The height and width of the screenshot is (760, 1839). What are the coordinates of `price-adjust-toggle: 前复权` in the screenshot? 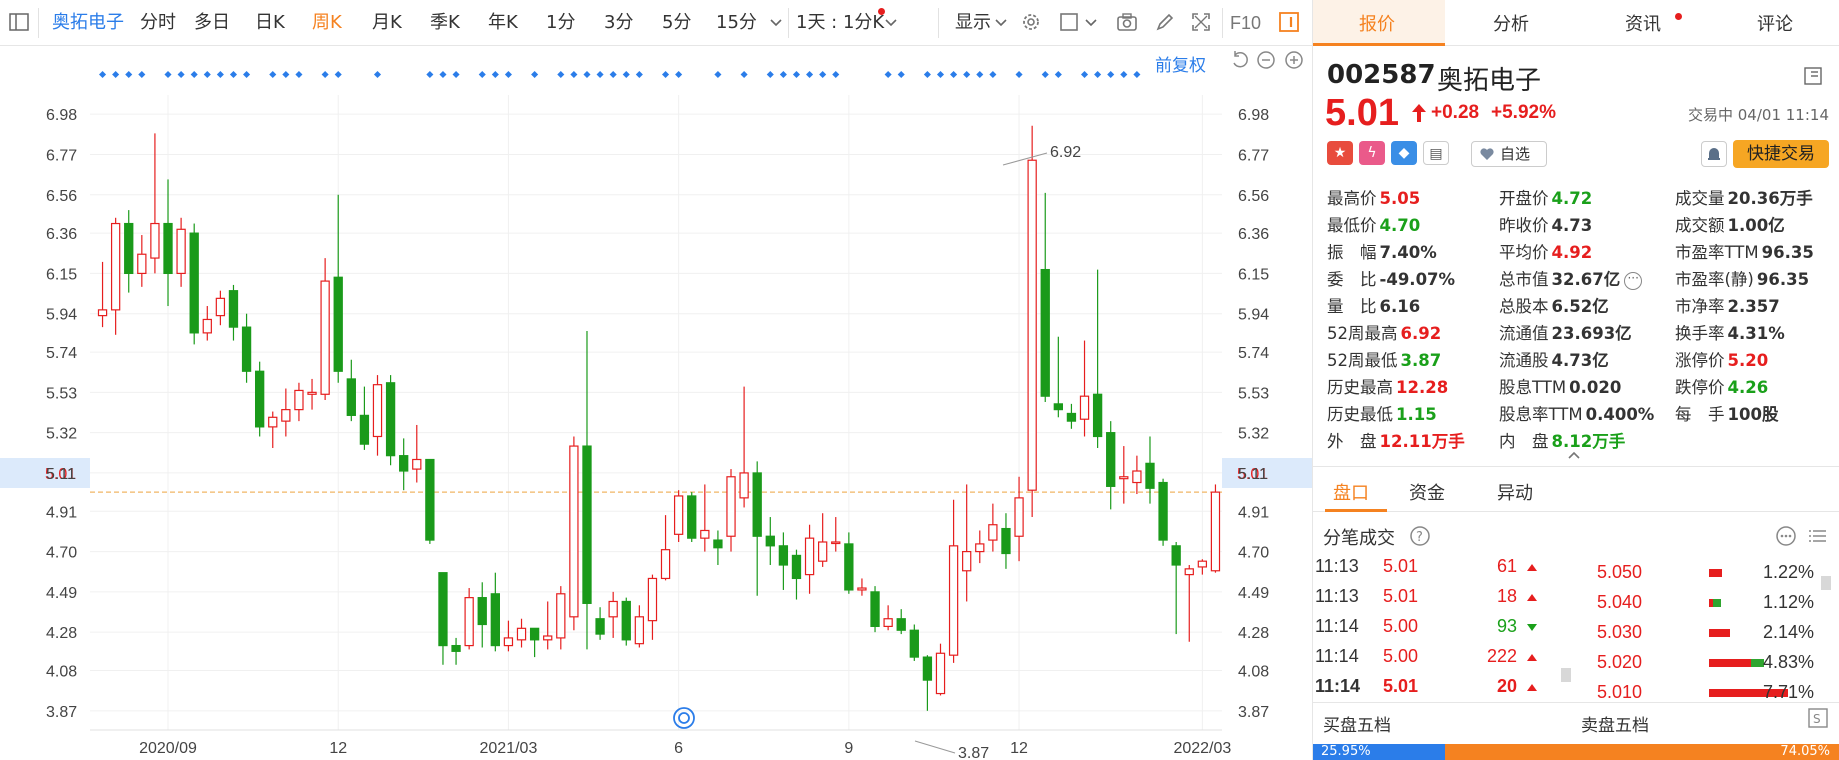 It's located at (1180, 66).